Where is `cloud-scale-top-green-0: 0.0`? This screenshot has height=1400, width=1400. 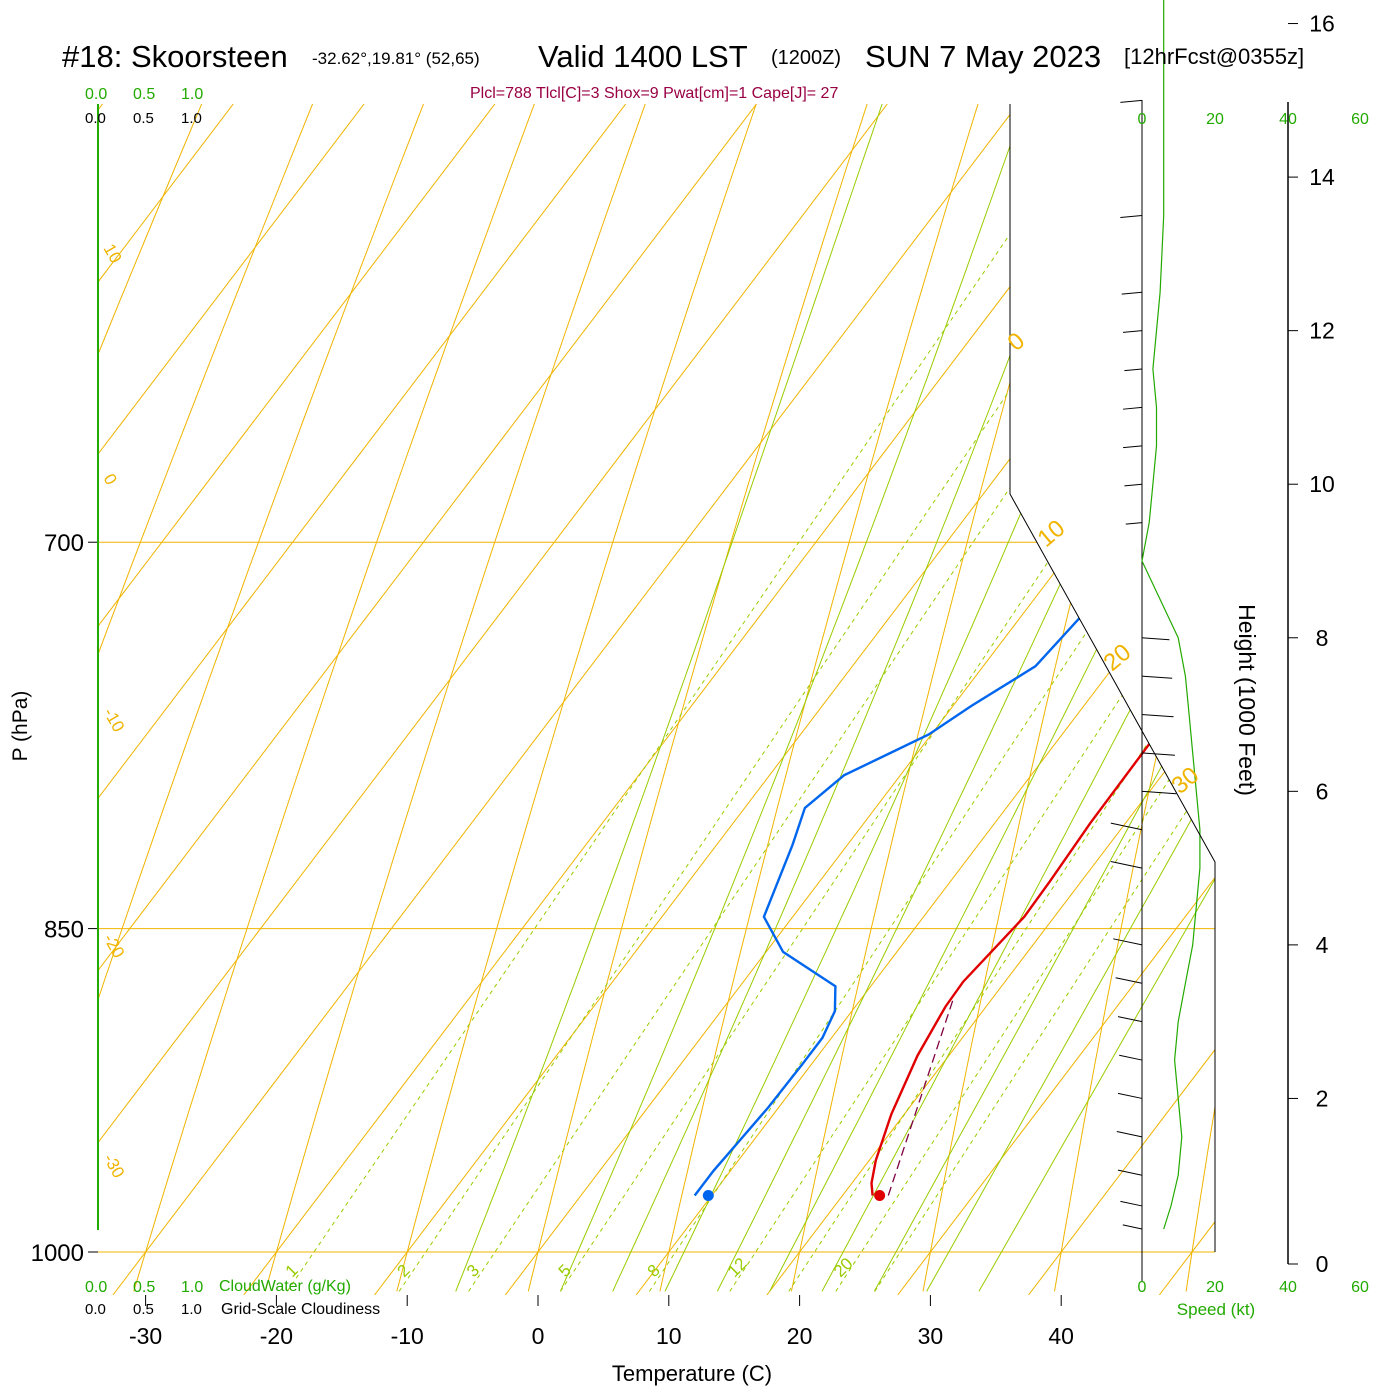 cloud-scale-top-green-0: 0.0 is located at coordinates (96, 94).